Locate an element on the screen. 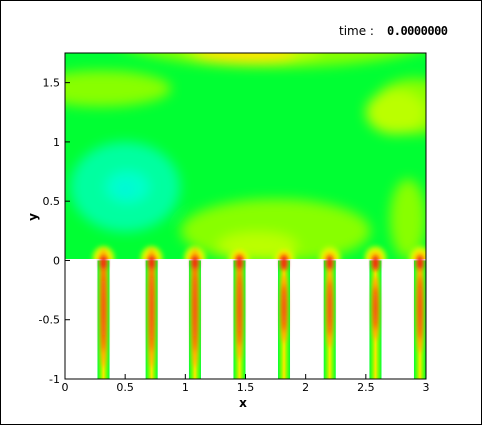 The width and height of the screenshot is (482, 426). contour-band-right-inner is located at coordinates (395, 112).